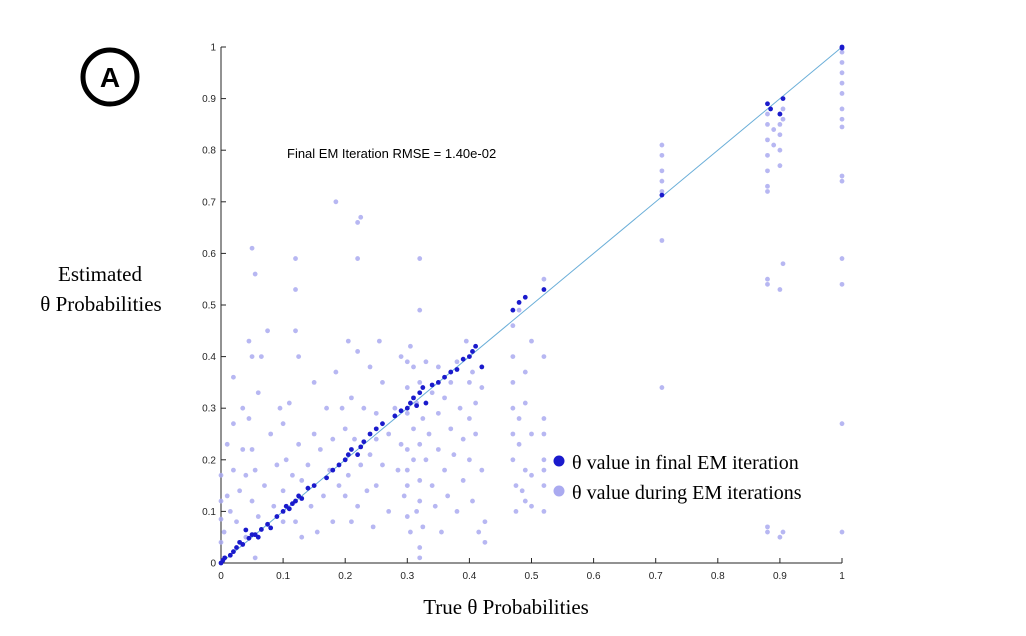 This screenshot has width=1026, height=636. Describe the element at coordinates (283, 576) in the screenshot. I see `x-tick-label: 0.1` at that location.